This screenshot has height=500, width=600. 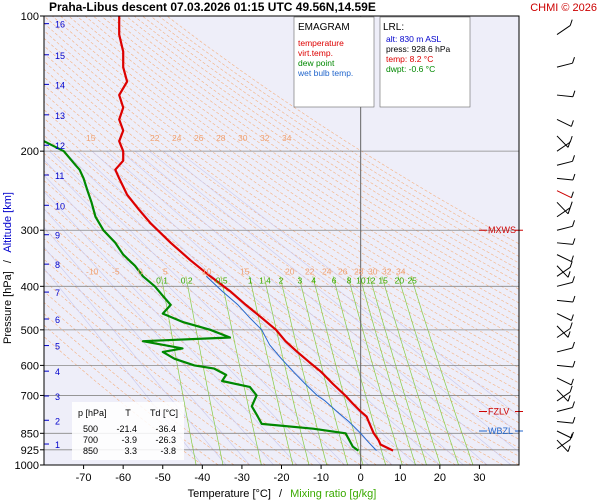 What do you see at coordinates (290, 271) in the screenshot?
I see `adiabat-label: 20` at bounding box center [290, 271].